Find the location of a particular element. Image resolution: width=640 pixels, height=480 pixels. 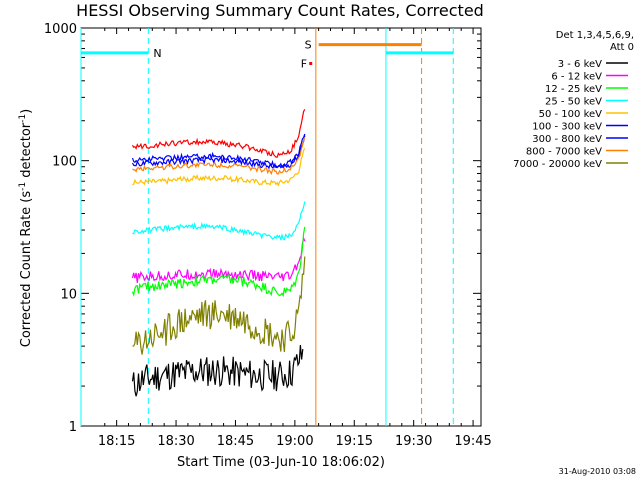

legend-label: 100 - 300 keV is located at coordinates (567, 127).